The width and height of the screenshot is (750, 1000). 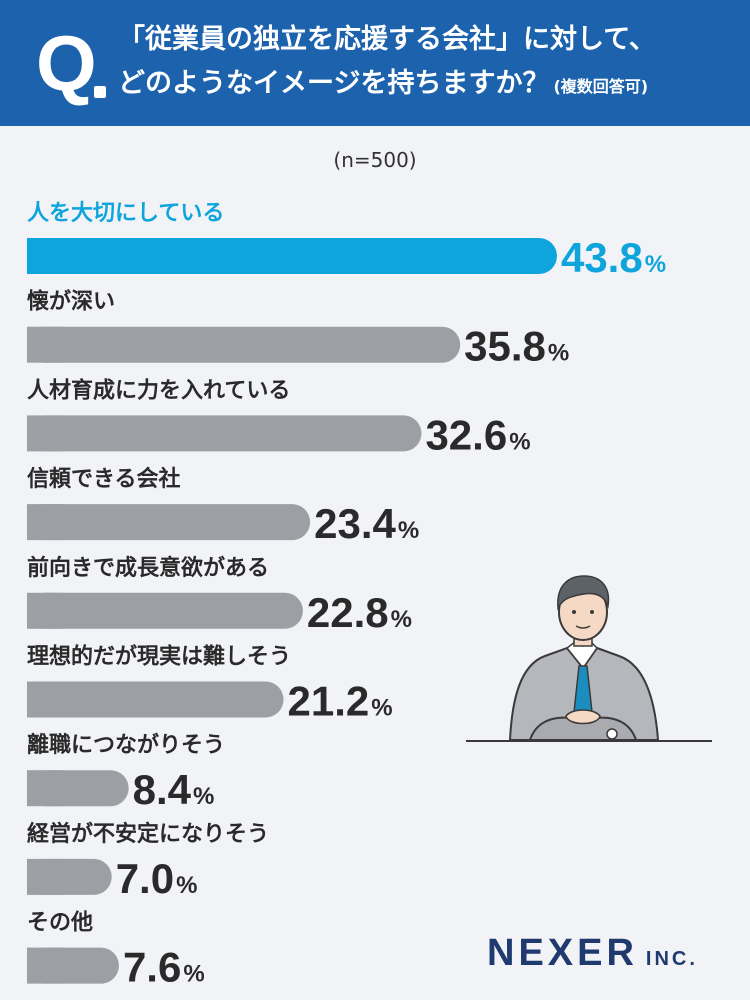 I want to click on question-line-2-text: どのようなイメージを持ちますか？, so click(x=334, y=83).